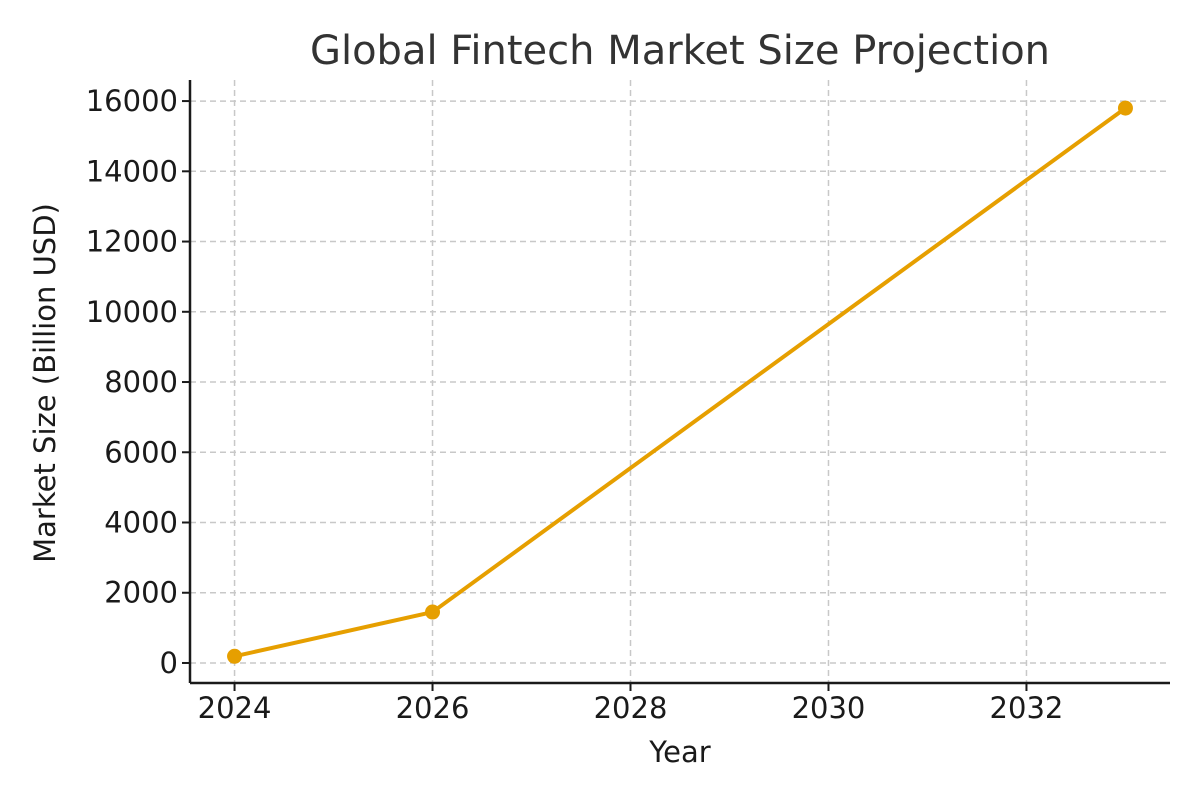 Image resolution: width=1200 pixels, height=800 pixels. I want to click on x-tick-label: 2032, so click(1027, 708).